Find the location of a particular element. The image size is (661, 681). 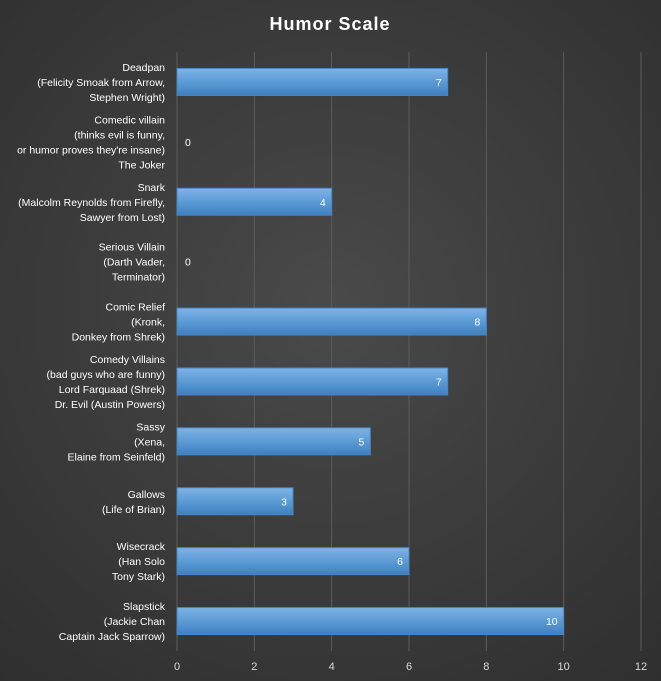

x-tick-label: 12 is located at coordinates (641, 667).